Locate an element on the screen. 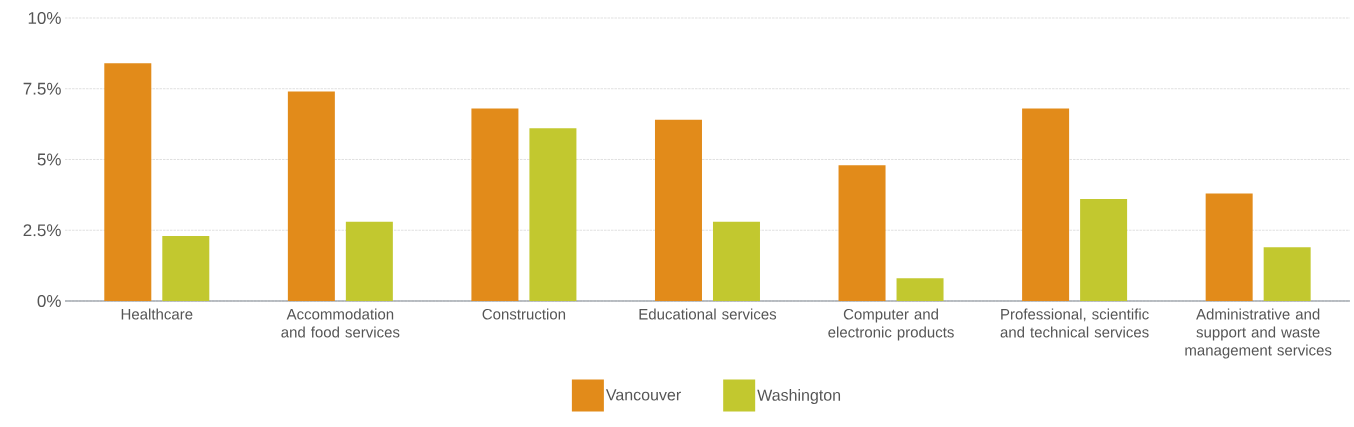 The image size is (1354, 427). y-tick-label: 5% is located at coordinates (49, 159).